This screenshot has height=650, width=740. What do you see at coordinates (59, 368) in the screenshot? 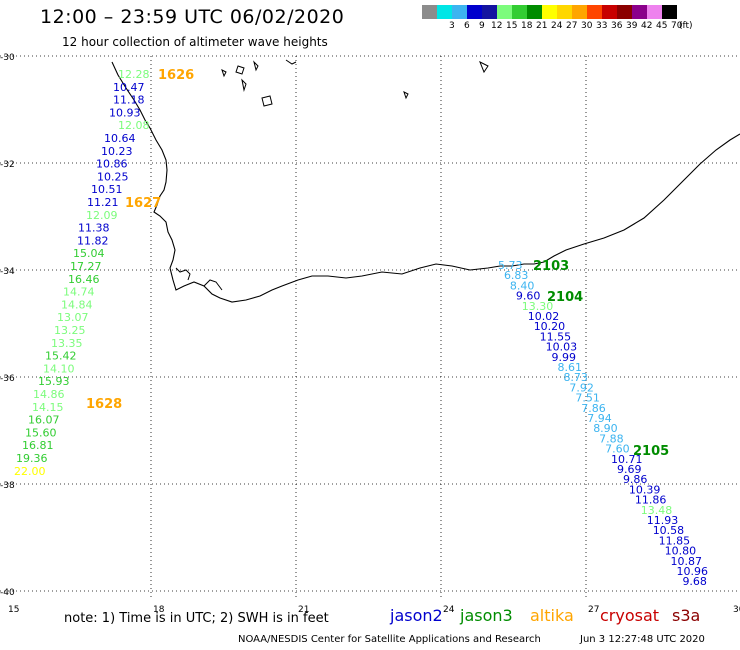
I see `swh-value: 14.10` at bounding box center [59, 368].